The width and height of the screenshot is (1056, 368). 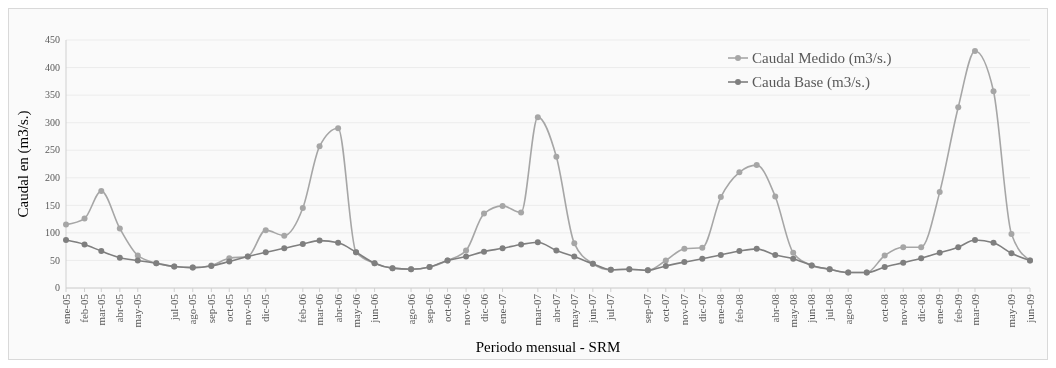 I want to click on x-tick-label: may-05, so click(x=137, y=310).